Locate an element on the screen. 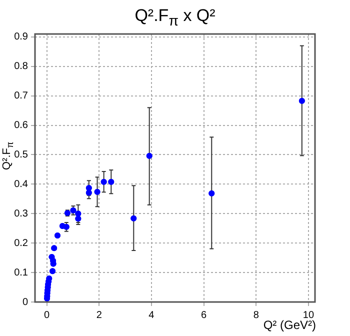  chart-title: Q².F$_{π}$ x Q² is located at coordinates (175, 18).